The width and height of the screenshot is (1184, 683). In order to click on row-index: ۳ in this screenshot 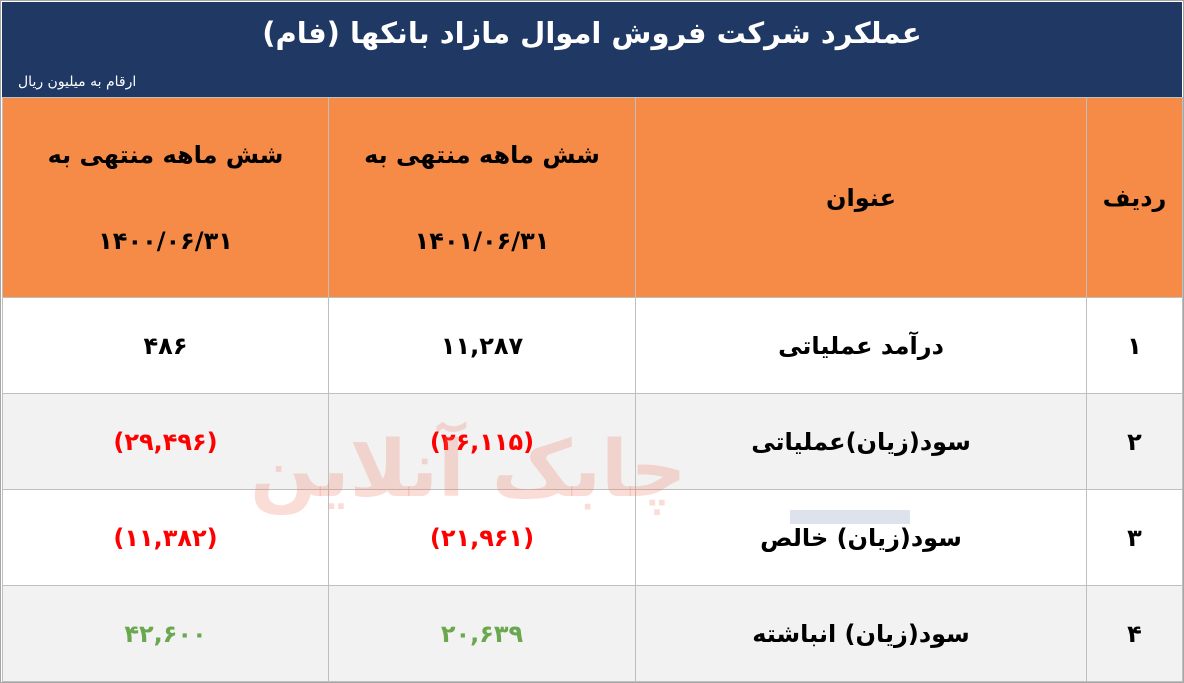, I will do `click(1134, 537)`.